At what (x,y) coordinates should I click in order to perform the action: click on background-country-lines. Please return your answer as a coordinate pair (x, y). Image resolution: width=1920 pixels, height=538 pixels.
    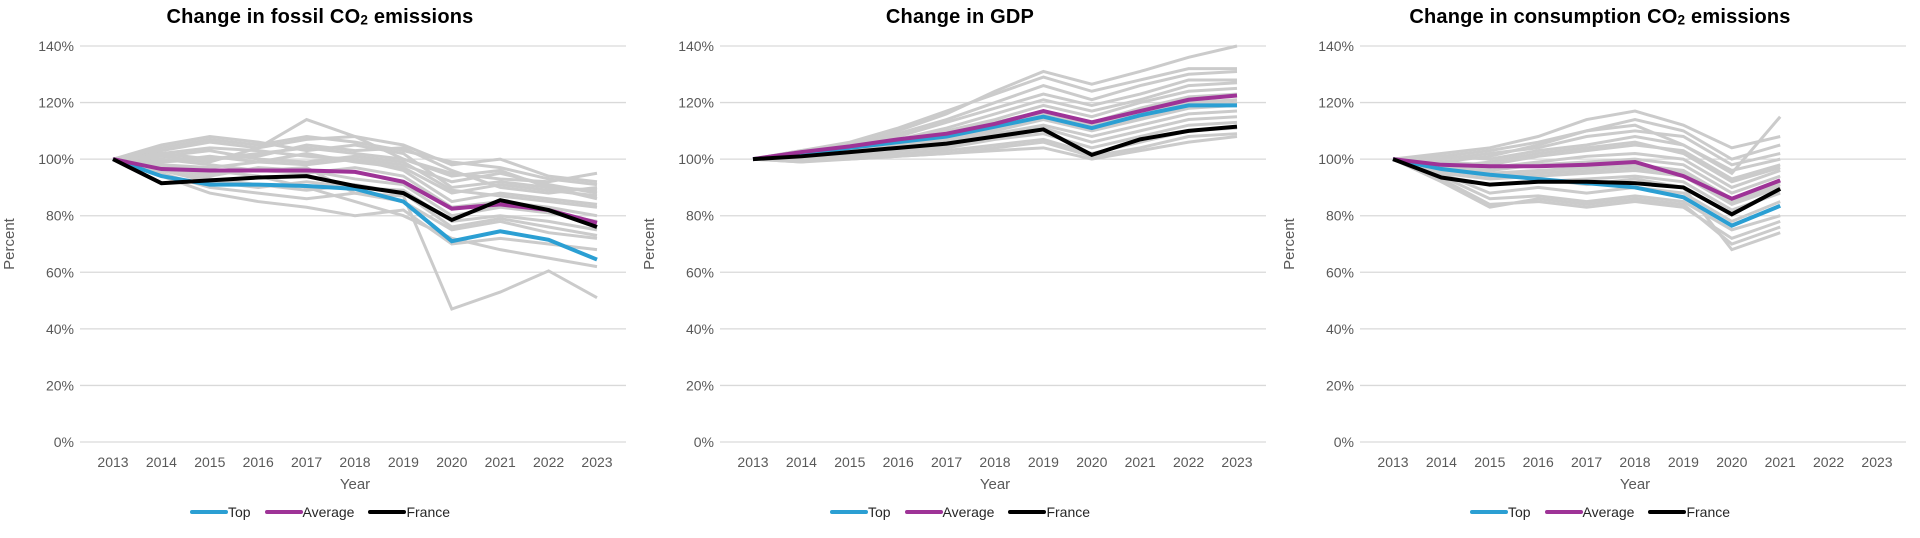
    Looking at the image, I should click on (355, 214).